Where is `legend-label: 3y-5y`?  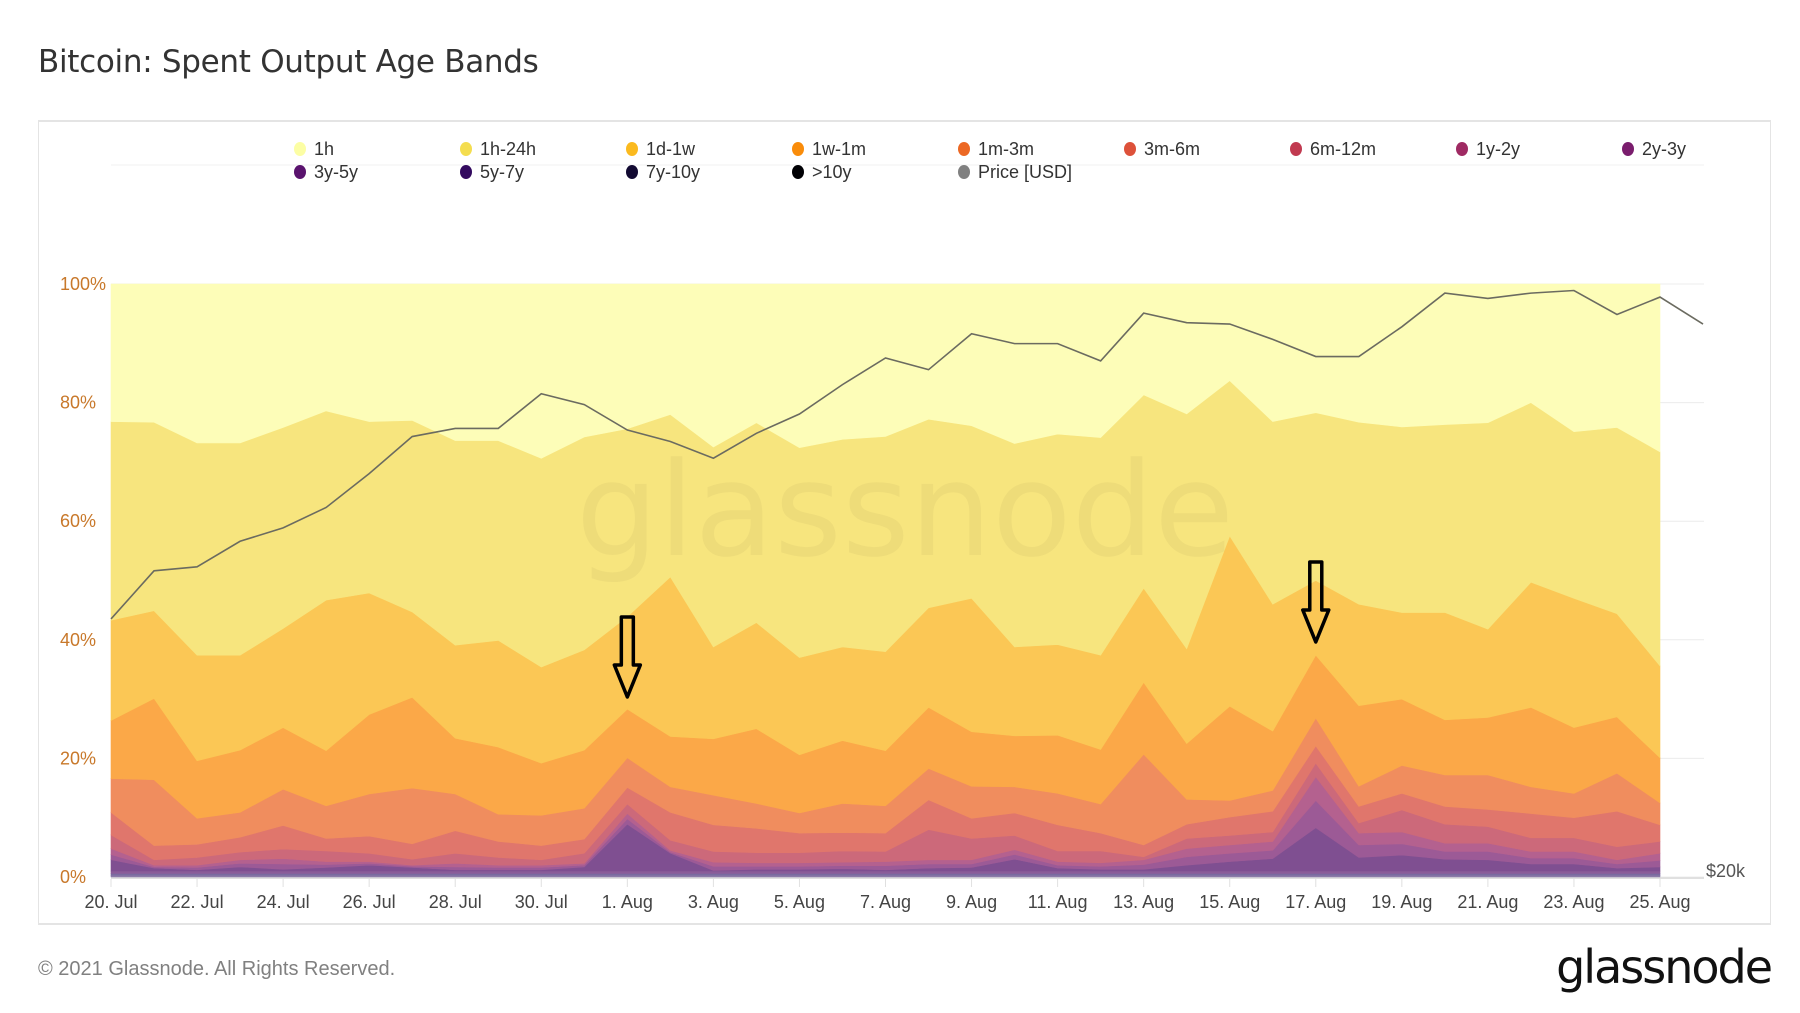
legend-label: 3y-5y is located at coordinates (336, 172).